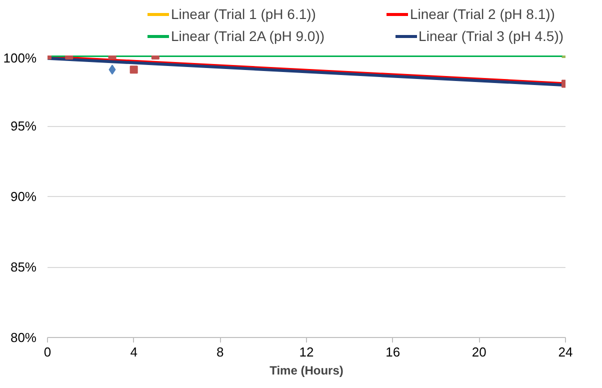 This screenshot has width=602, height=388. I want to click on legend-label: Linear (Trial 2 (pH 8.1)), so click(482, 14).